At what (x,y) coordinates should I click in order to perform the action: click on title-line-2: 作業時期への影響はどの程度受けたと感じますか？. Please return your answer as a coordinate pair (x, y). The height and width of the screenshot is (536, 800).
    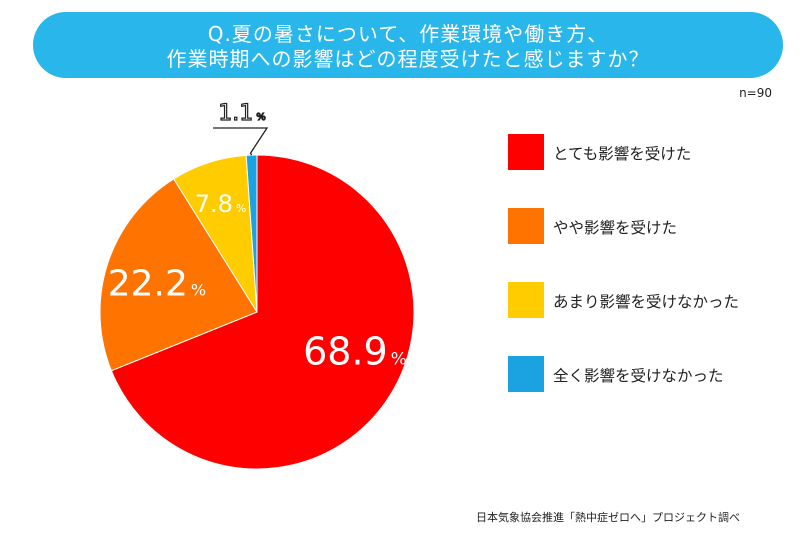
    Looking at the image, I should click on (408, 59).